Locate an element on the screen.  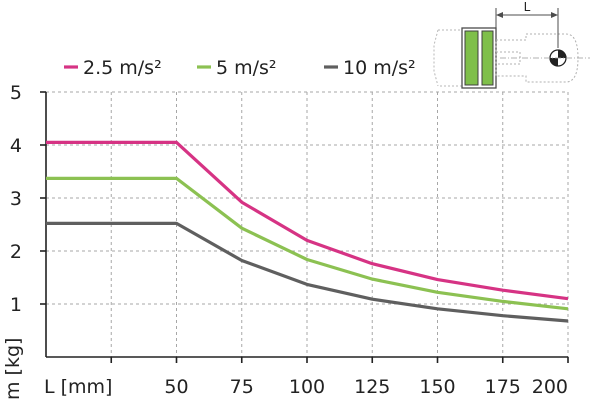
y-tick-label: 4 is located at coordinates (16, 146).